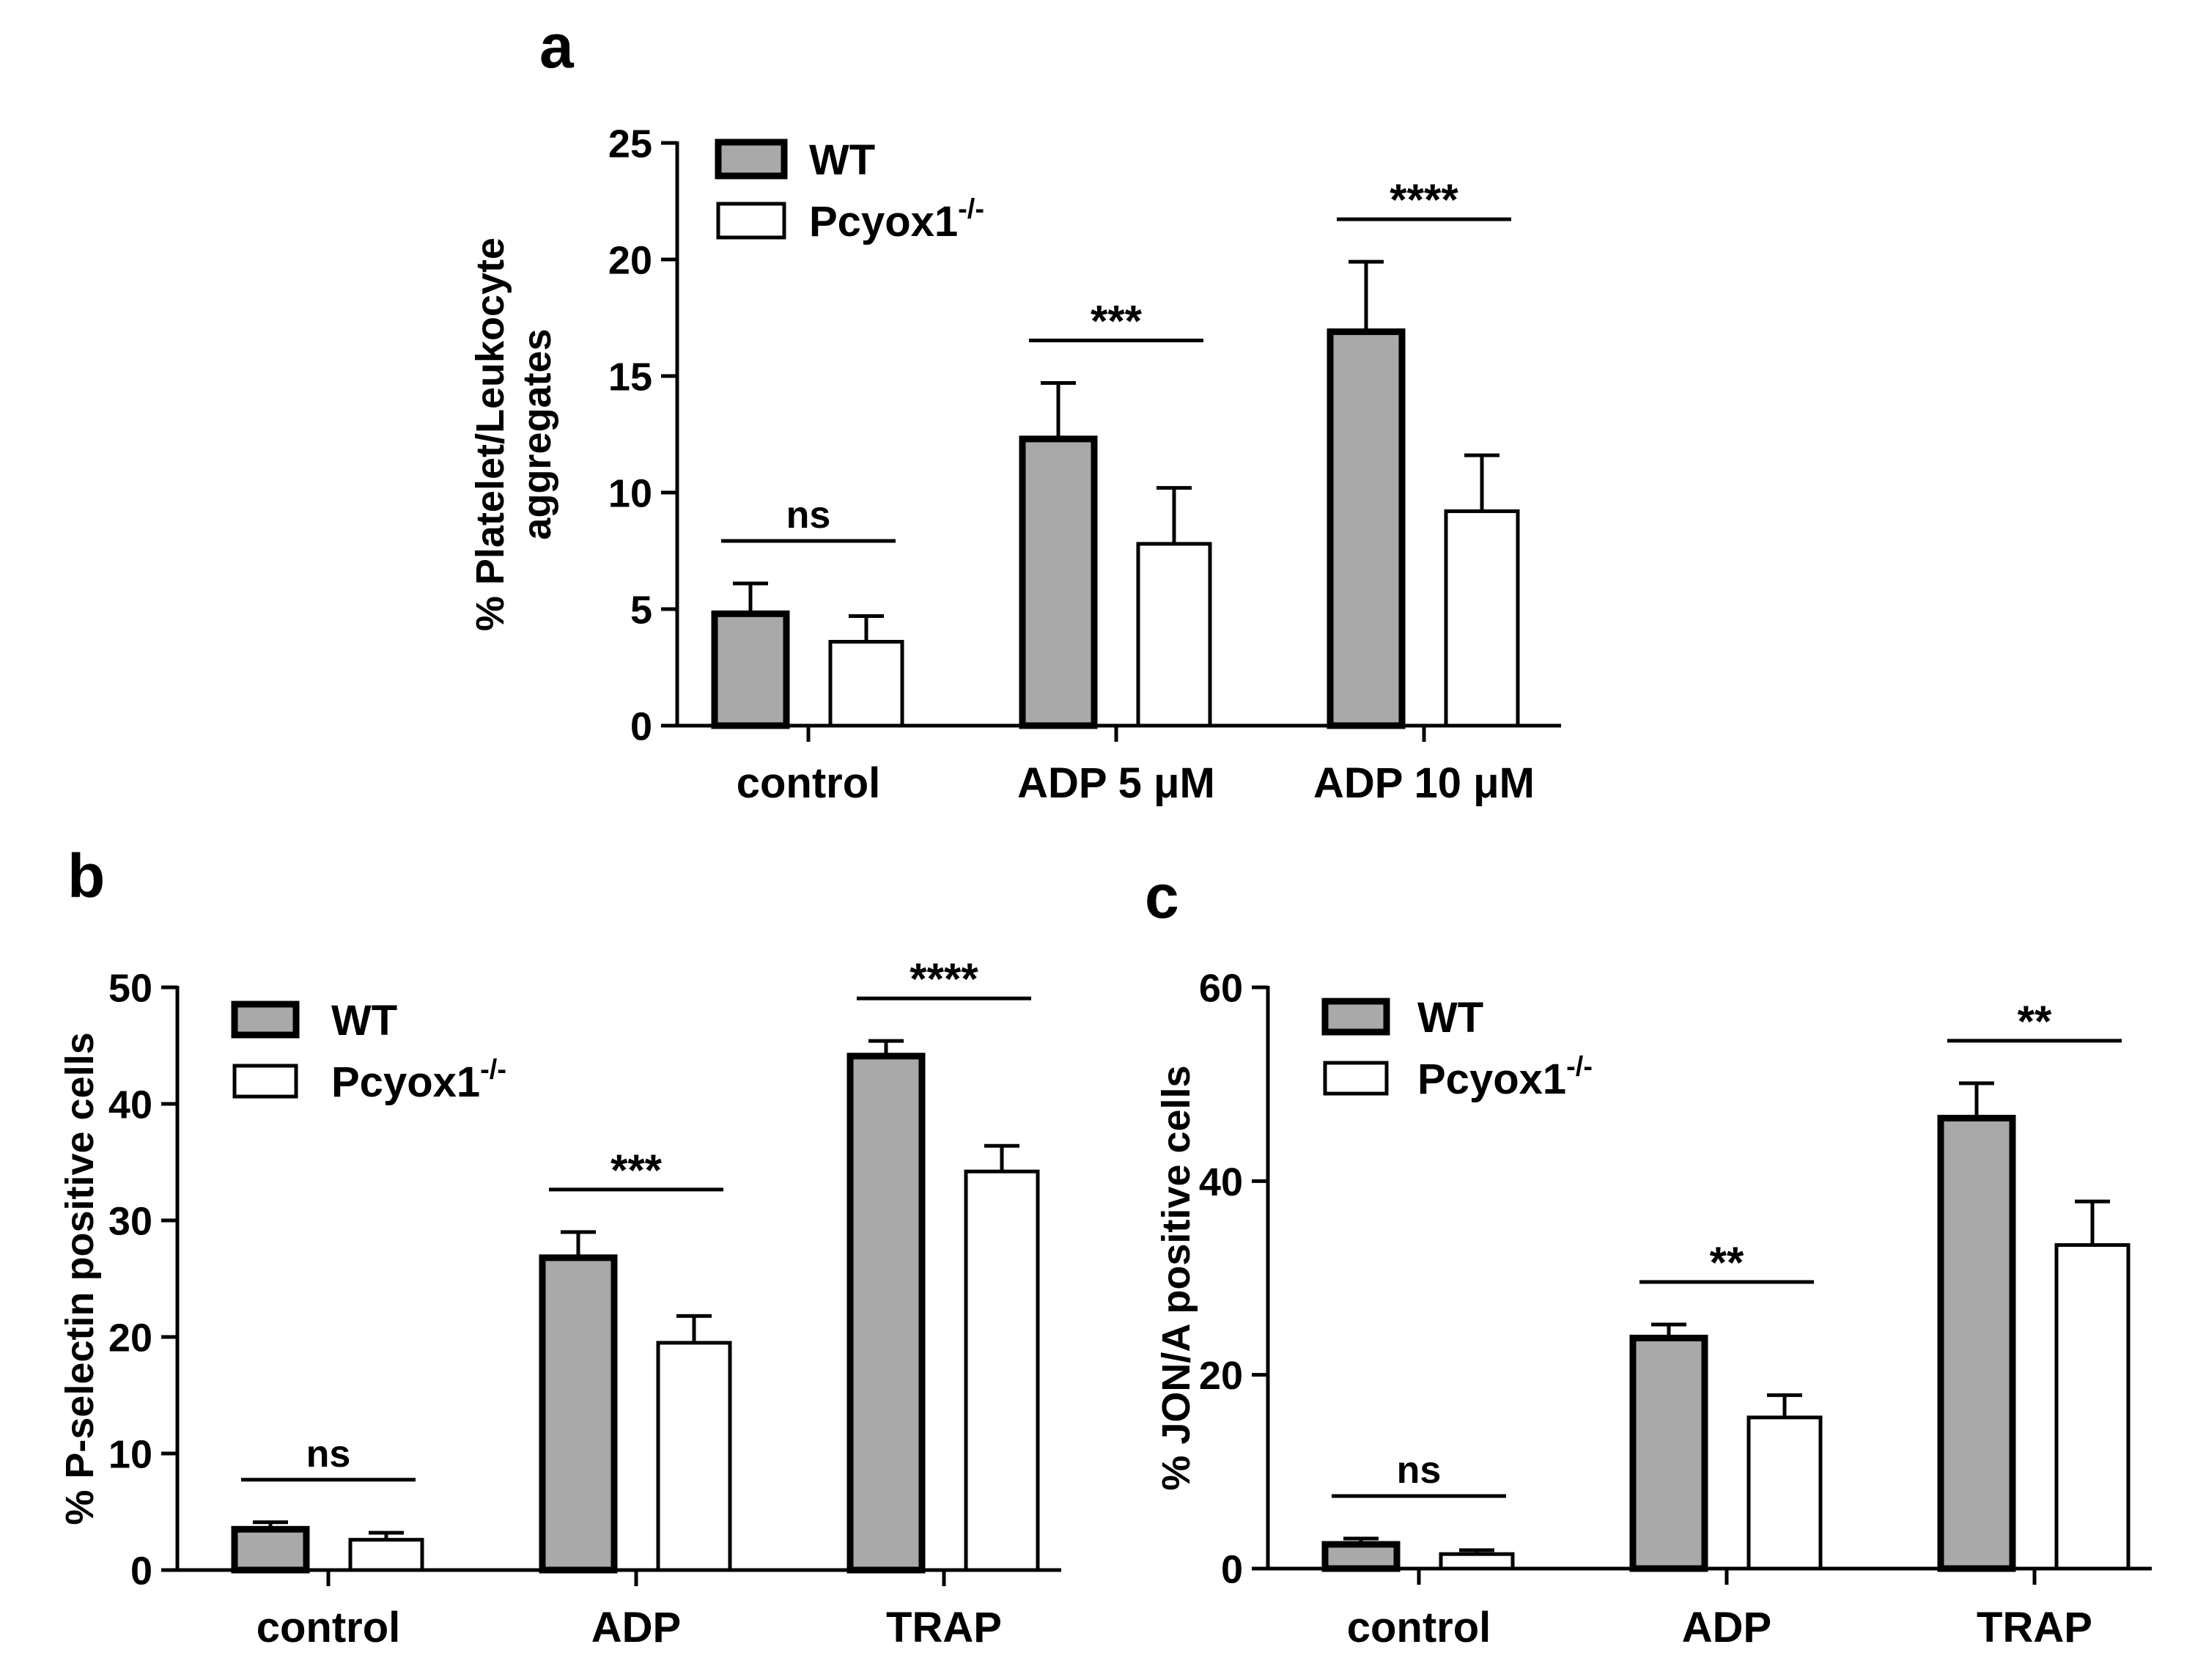 This screenshot has width=2195, height=1680. Describe the element at coordinates (630, 144) in the screenshot. I see `y-tick-label: 25` at that location.